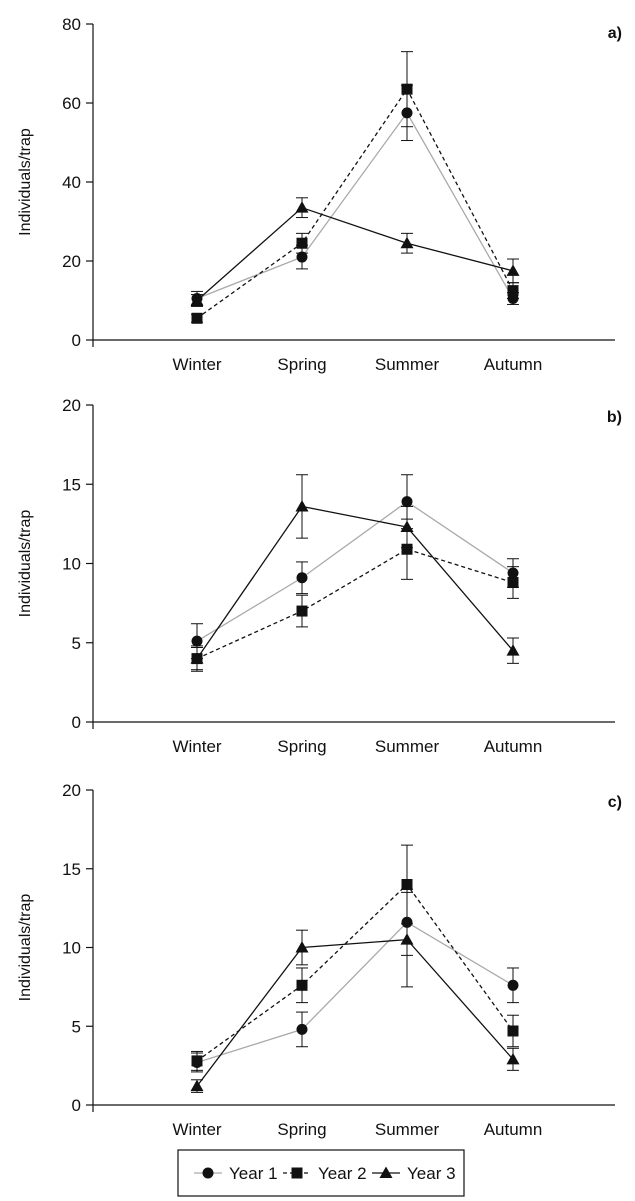 This screenshot has width=635, height=1201. Describe the element at coordinates (71, 182) in the screenshot. I see `y-tick-label: 40` at that location.